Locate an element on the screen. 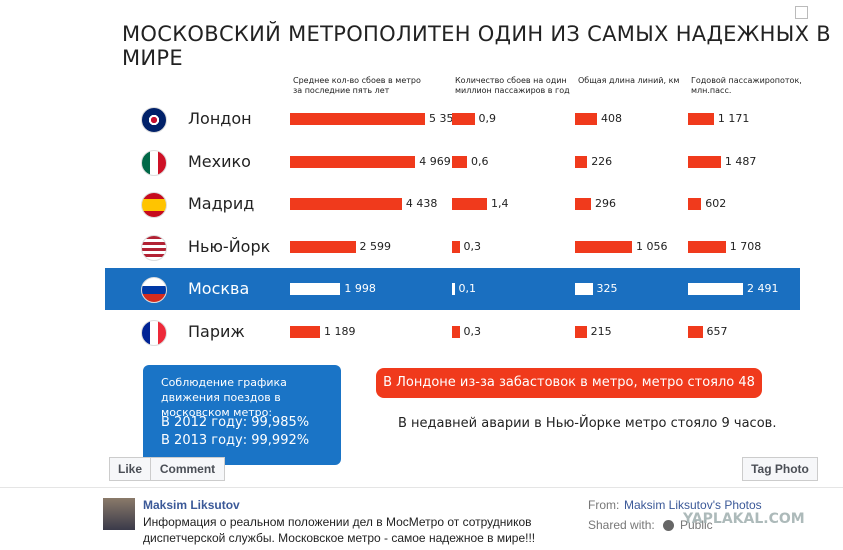  city-name: Лондон is located at coordinates (220, 118).